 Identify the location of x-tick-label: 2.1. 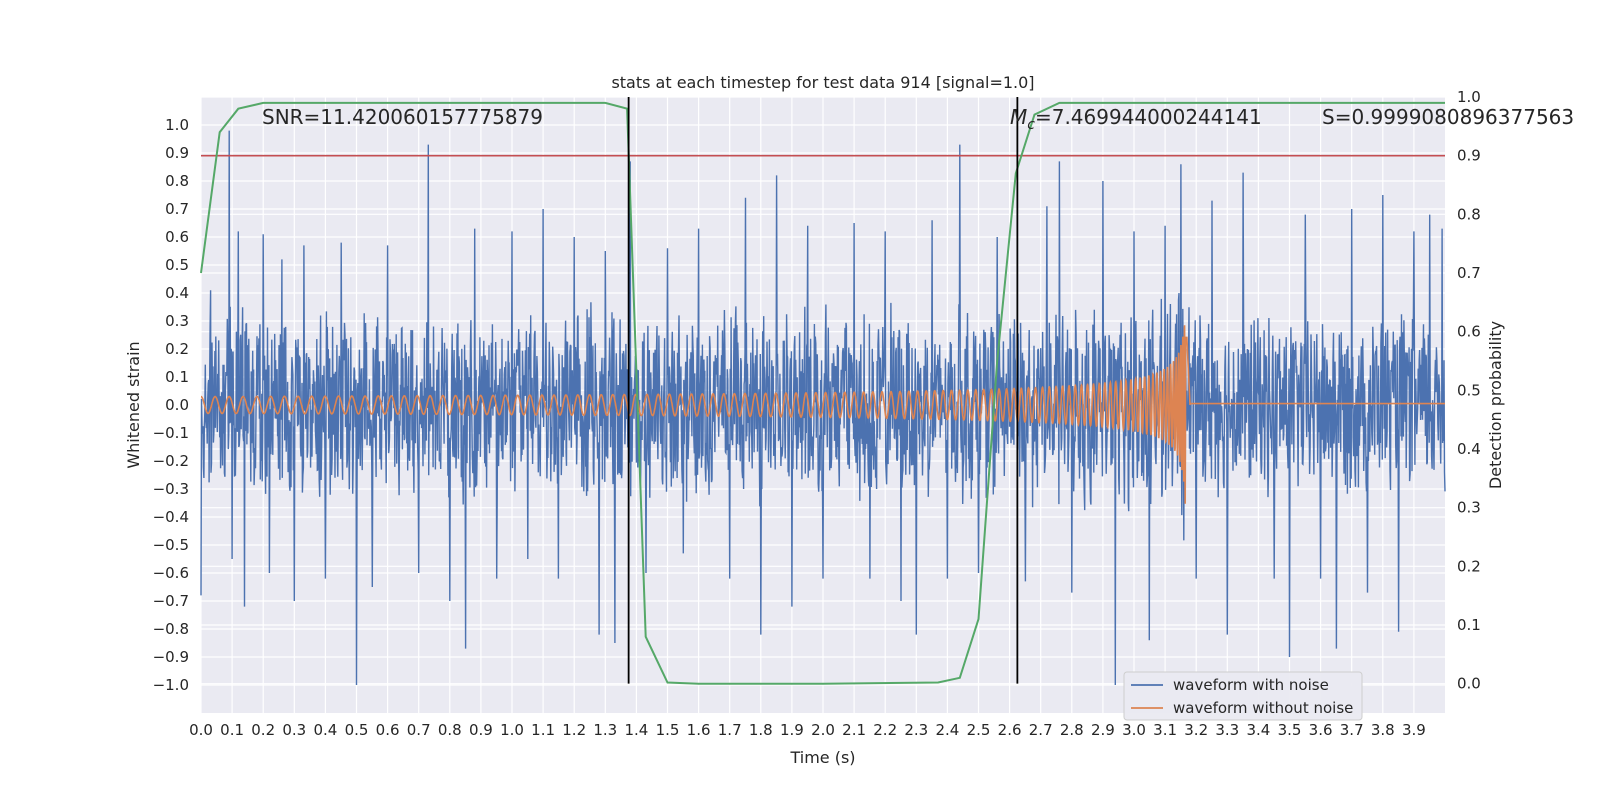
(854, 730).